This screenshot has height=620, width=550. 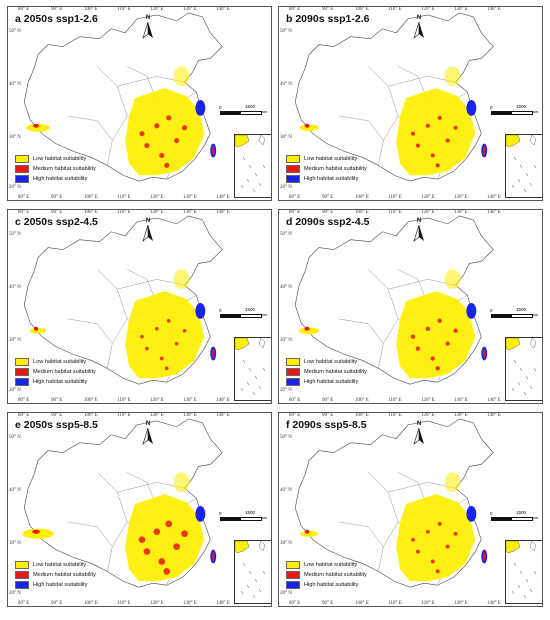 What do you see at coordinates (331, 362) in the screenshot?
I see `legend-label: Low habitat suitability` at bounding box center [331, 362].